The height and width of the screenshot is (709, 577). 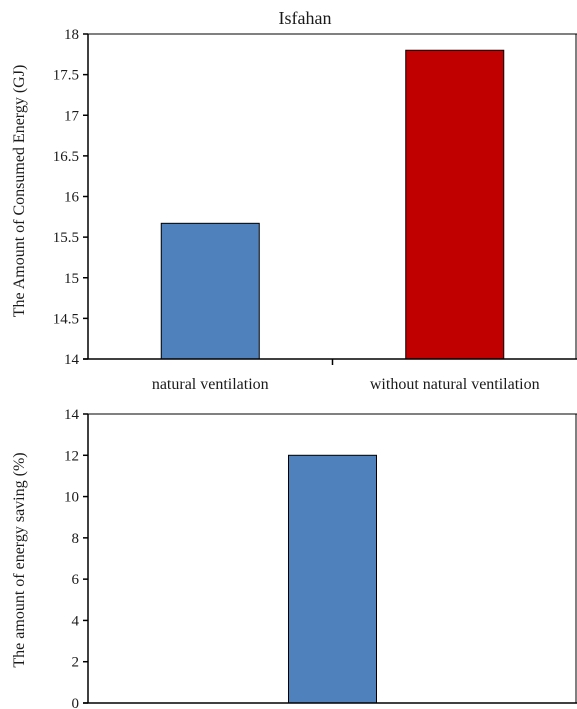 I want to click on y-tick-label: 17.5, so click(x=66, y=76).